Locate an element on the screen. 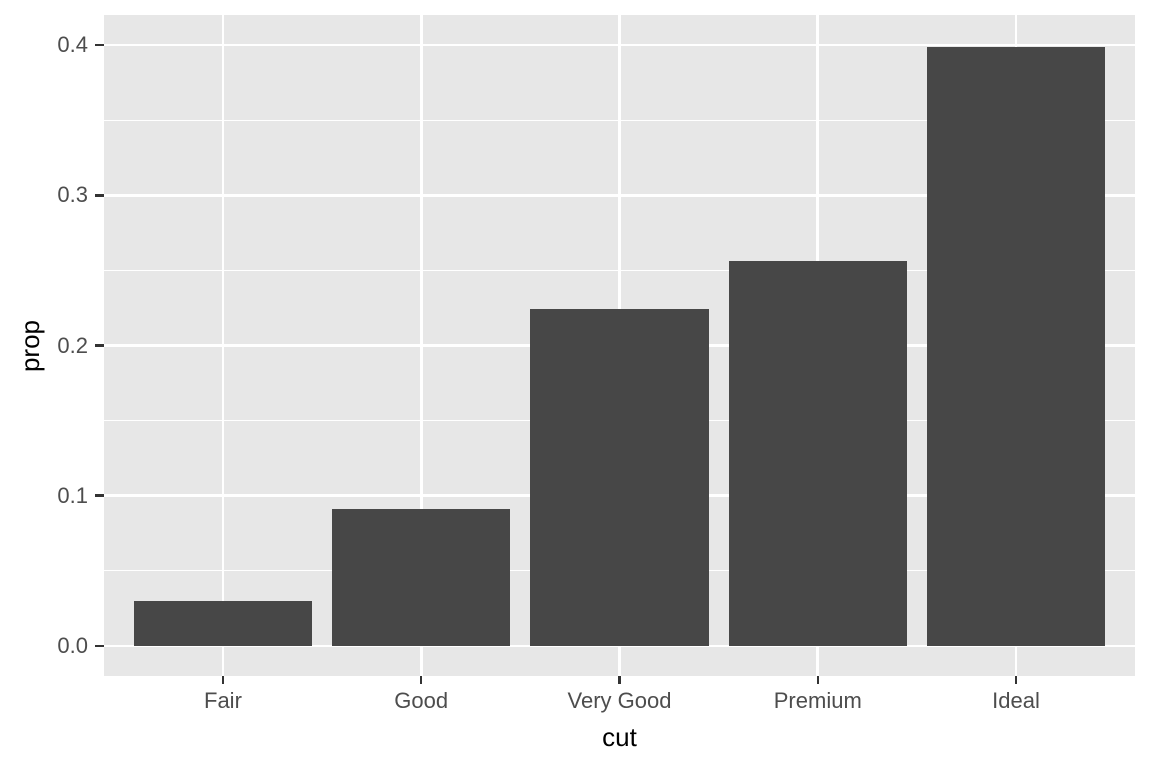 The image size is (1152, 768). y-tick-label: 0.2 is located at coordinates (72, 345).